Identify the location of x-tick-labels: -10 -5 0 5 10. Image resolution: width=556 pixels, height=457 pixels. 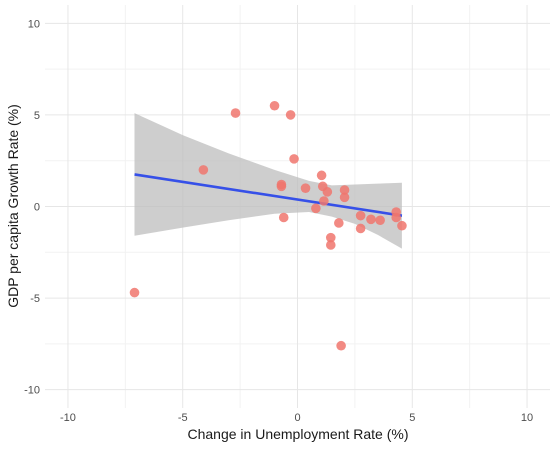
(296, 418).